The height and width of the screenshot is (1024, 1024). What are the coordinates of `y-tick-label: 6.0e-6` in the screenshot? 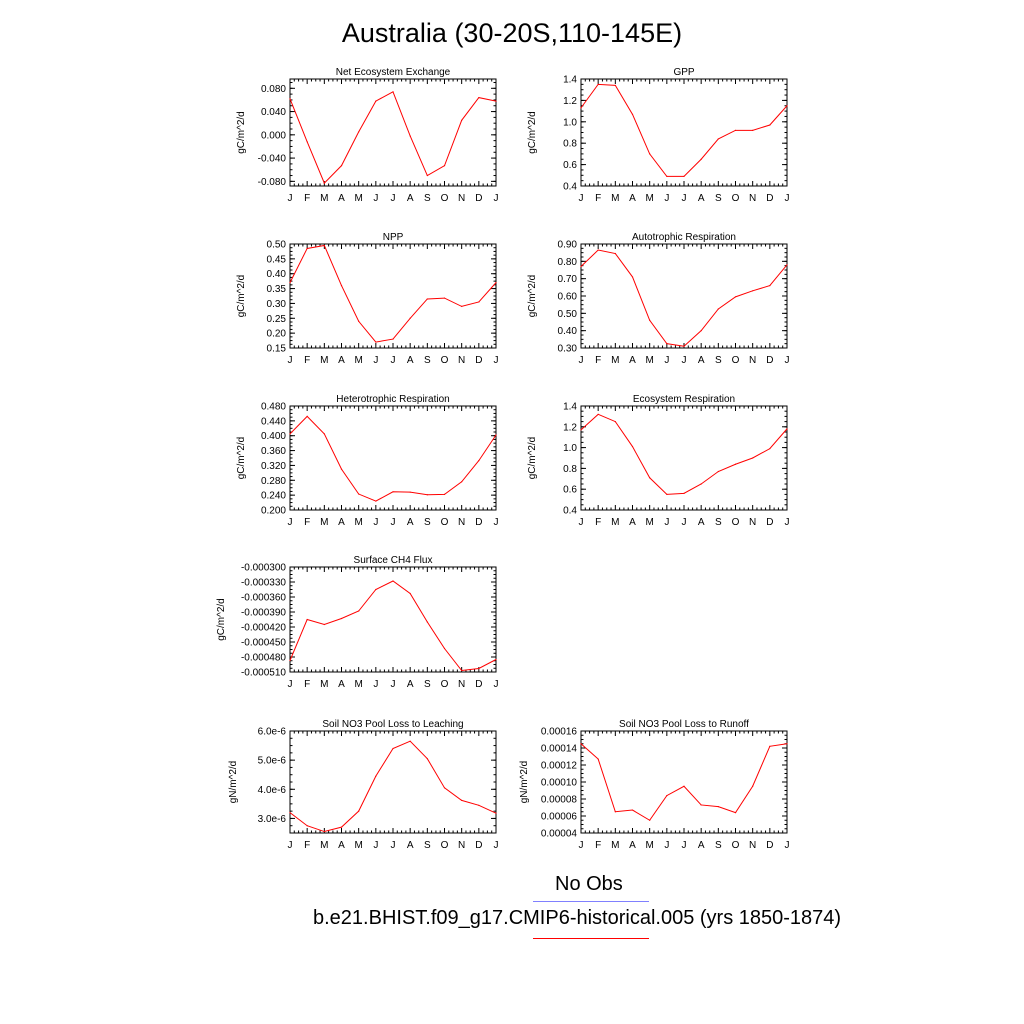 It's located at (272, 732).